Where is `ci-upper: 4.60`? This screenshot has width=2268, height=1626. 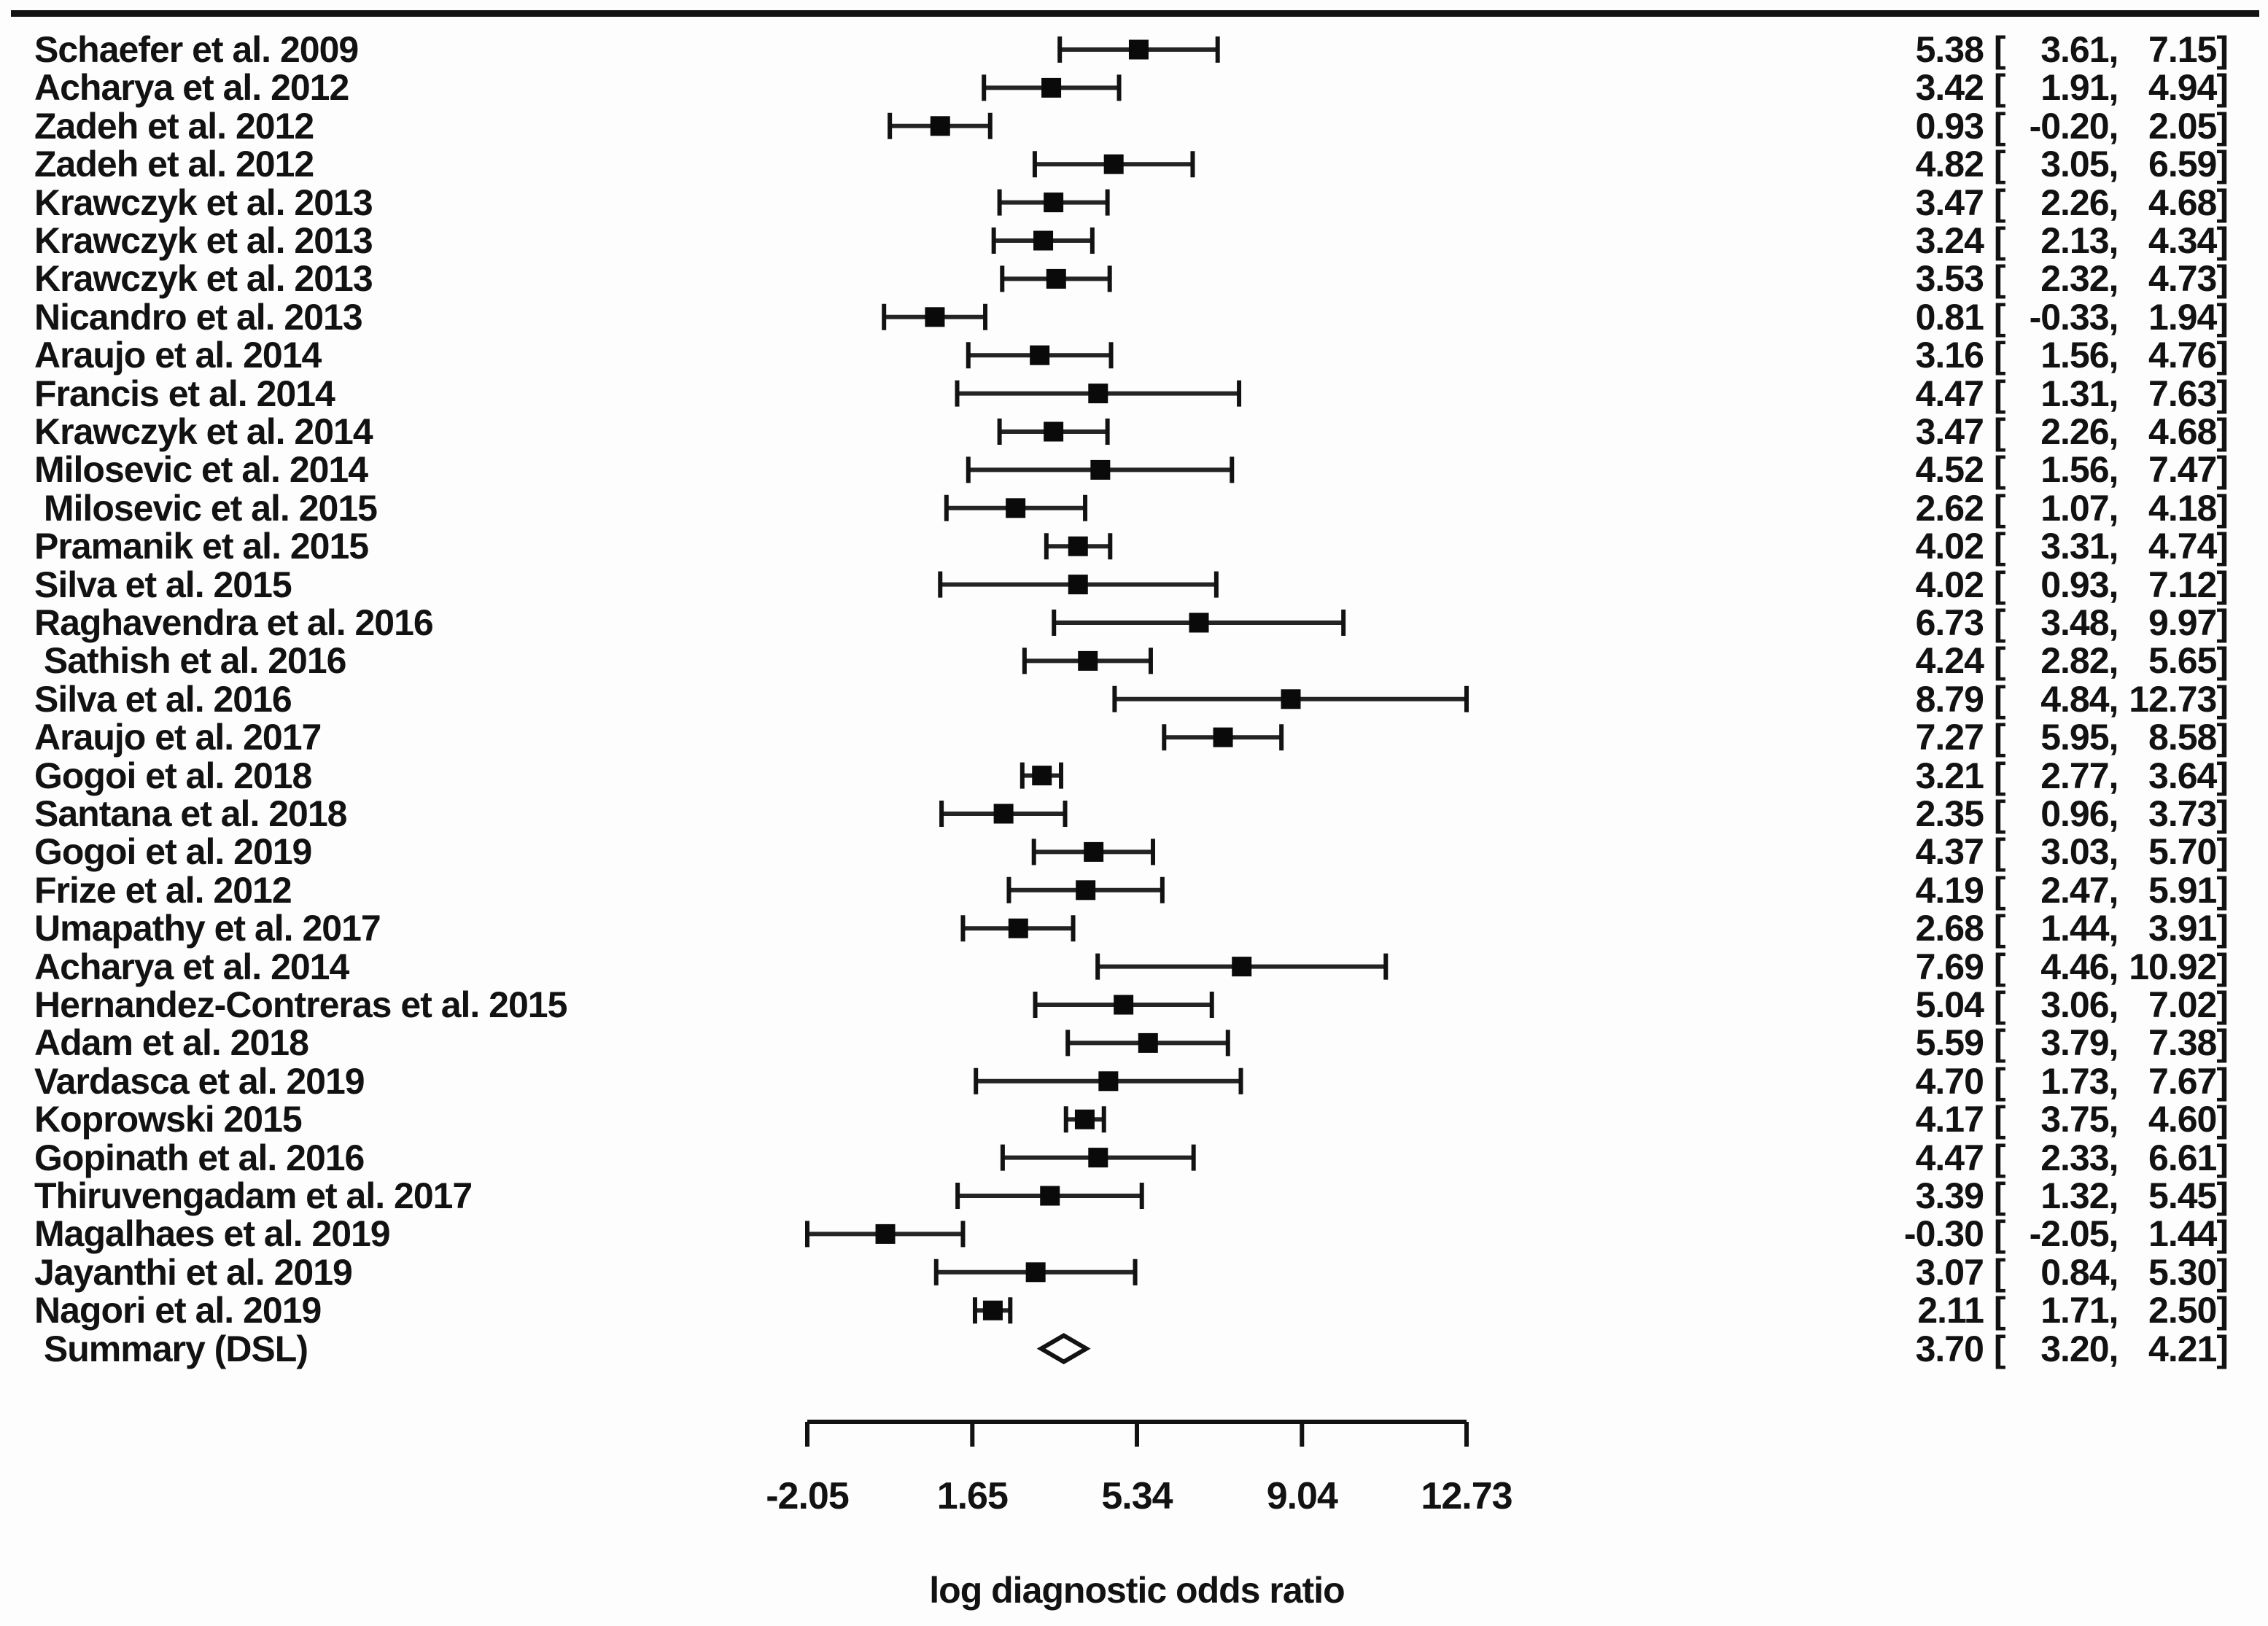
ci-upper: 4.60 is located at coordinates (2182, 1120).